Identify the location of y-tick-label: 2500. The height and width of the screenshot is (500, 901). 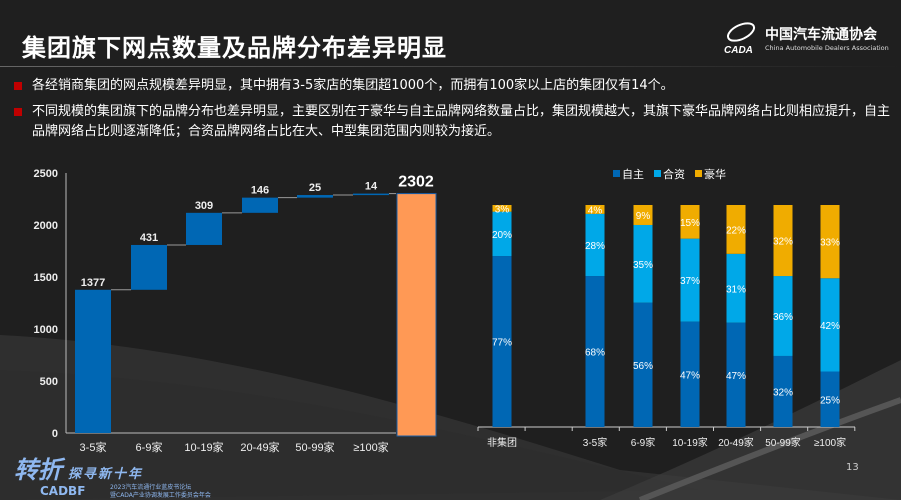
(46, 174).